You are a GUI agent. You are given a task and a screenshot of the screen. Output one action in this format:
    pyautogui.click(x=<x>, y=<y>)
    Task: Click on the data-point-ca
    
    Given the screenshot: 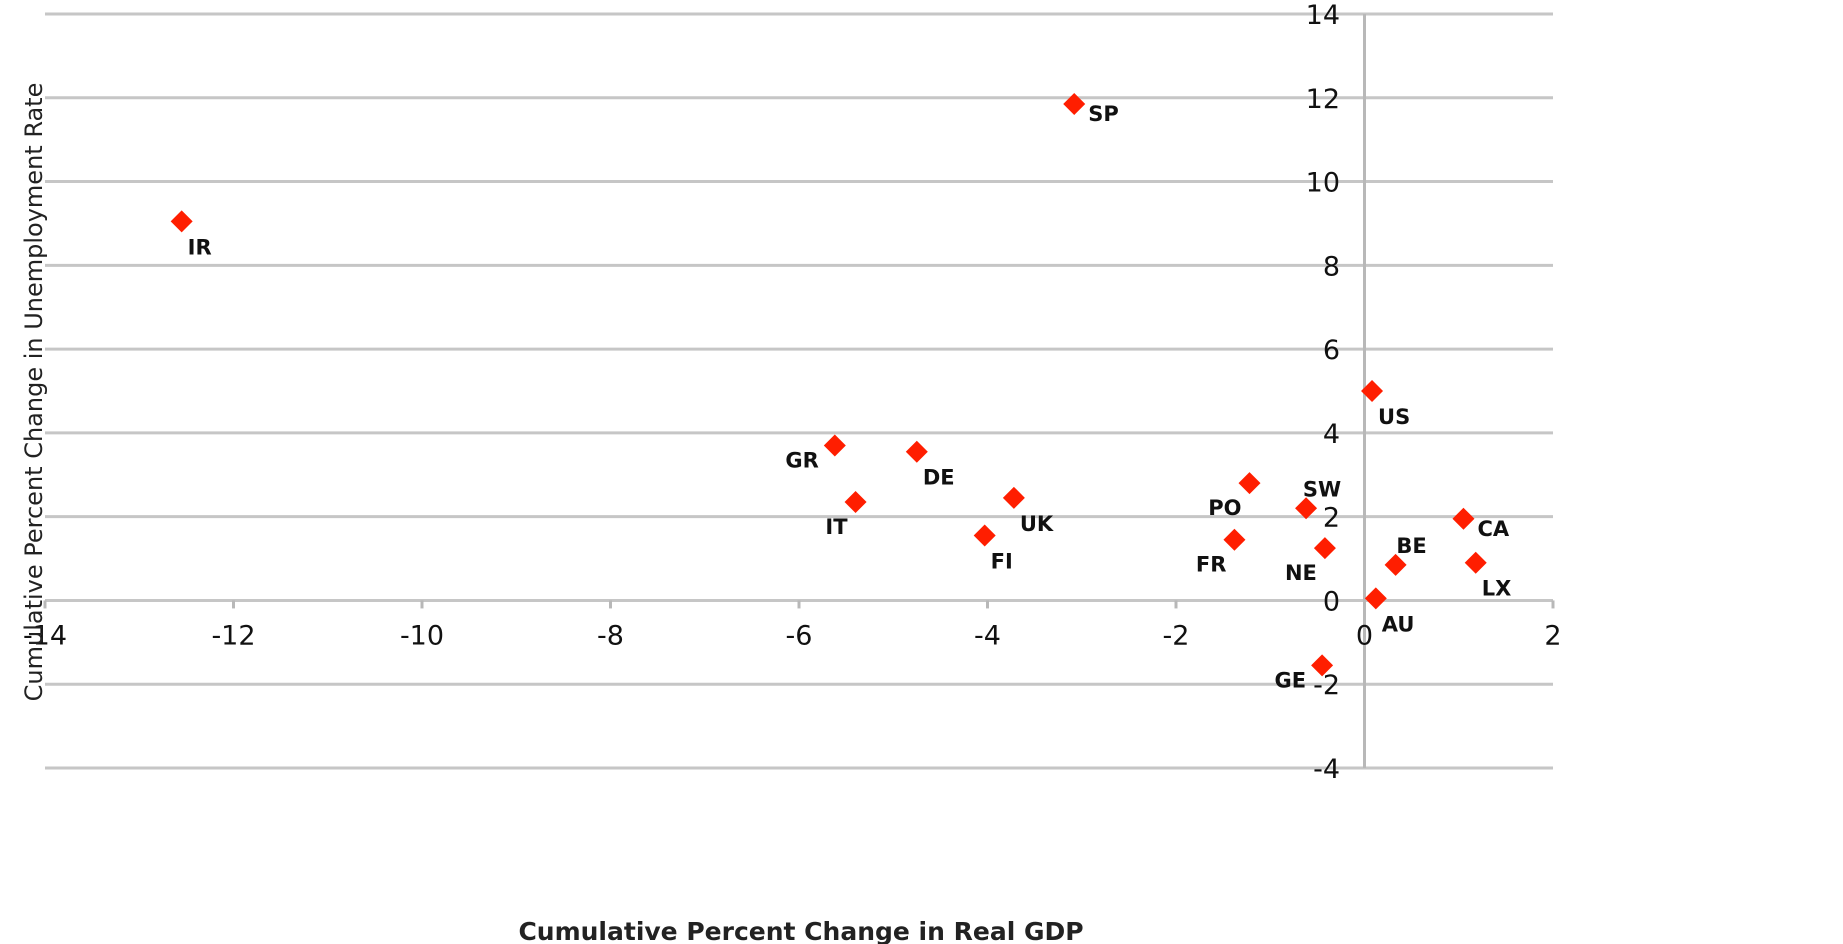 What is the action you would take?
    pyautogui.click(x=1463, y=518)
    